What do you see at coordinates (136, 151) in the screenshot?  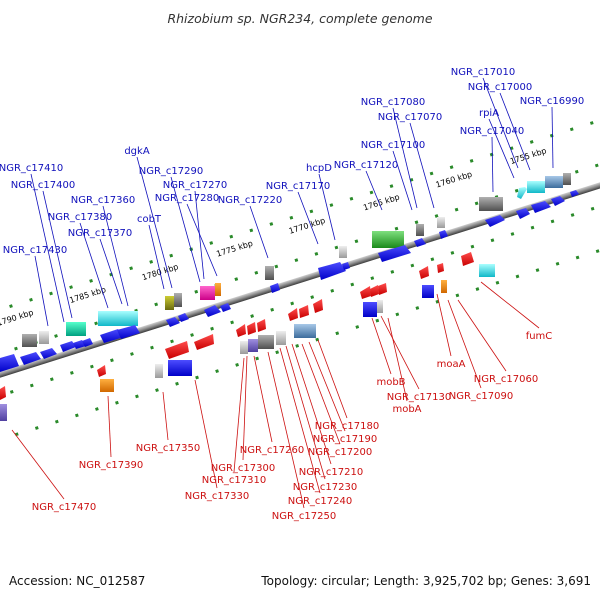 I see `forward-gene-label: dgkA` at bounding box center [136, 151].